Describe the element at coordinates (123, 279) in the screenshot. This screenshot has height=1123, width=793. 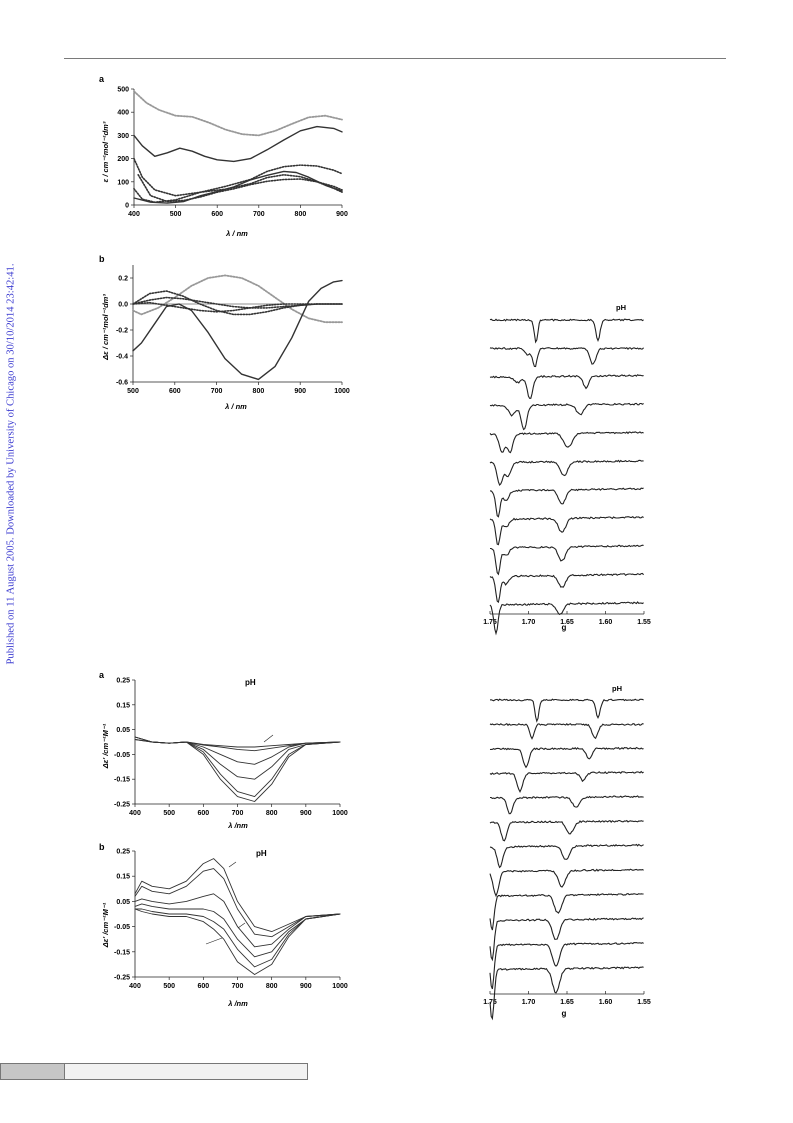
I see `y-tick-label: 0.2` at that location.